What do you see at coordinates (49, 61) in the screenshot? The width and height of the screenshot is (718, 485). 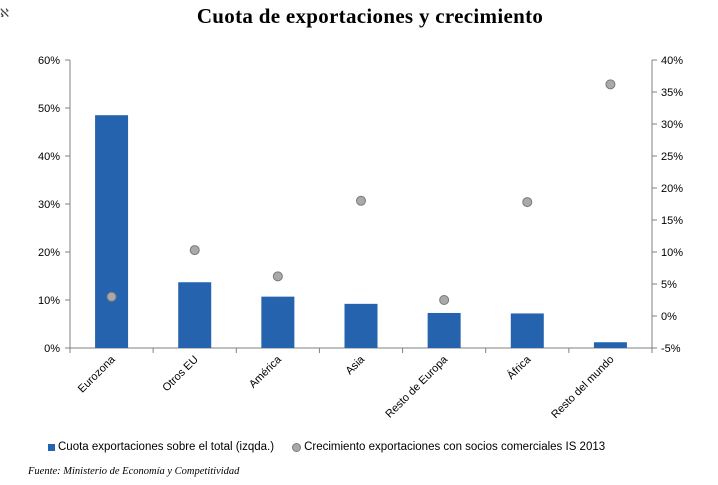 I see `left-tick-label: 60%` at bounding box center [49, 61].